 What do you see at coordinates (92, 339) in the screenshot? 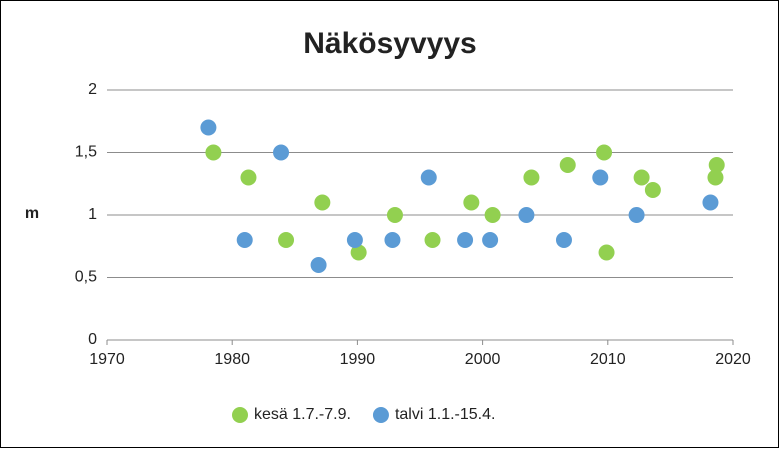
I see `y-tick-label: 0` at bounding box center [92, 339].